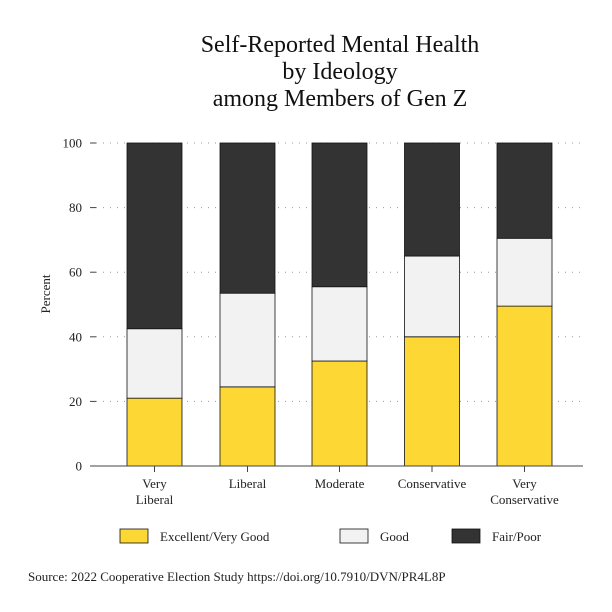  Describe the element at coordinates (340, 99) in the screenshot. I see `chart-title-line: among Members of Gen Z` at that location.